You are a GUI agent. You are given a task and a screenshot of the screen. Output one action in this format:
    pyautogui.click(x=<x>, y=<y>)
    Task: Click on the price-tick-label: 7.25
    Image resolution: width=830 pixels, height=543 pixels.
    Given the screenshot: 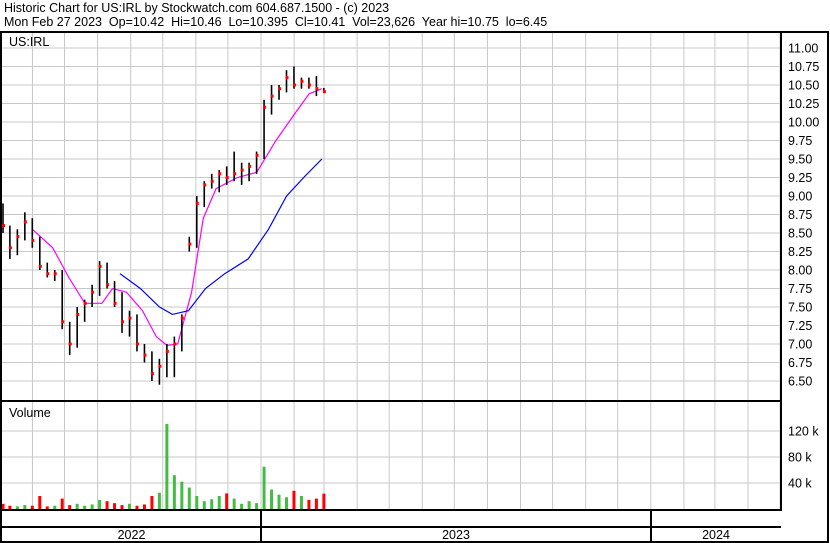 What is the action you would take?
    pyautogui.click(x=800, y=326)
    